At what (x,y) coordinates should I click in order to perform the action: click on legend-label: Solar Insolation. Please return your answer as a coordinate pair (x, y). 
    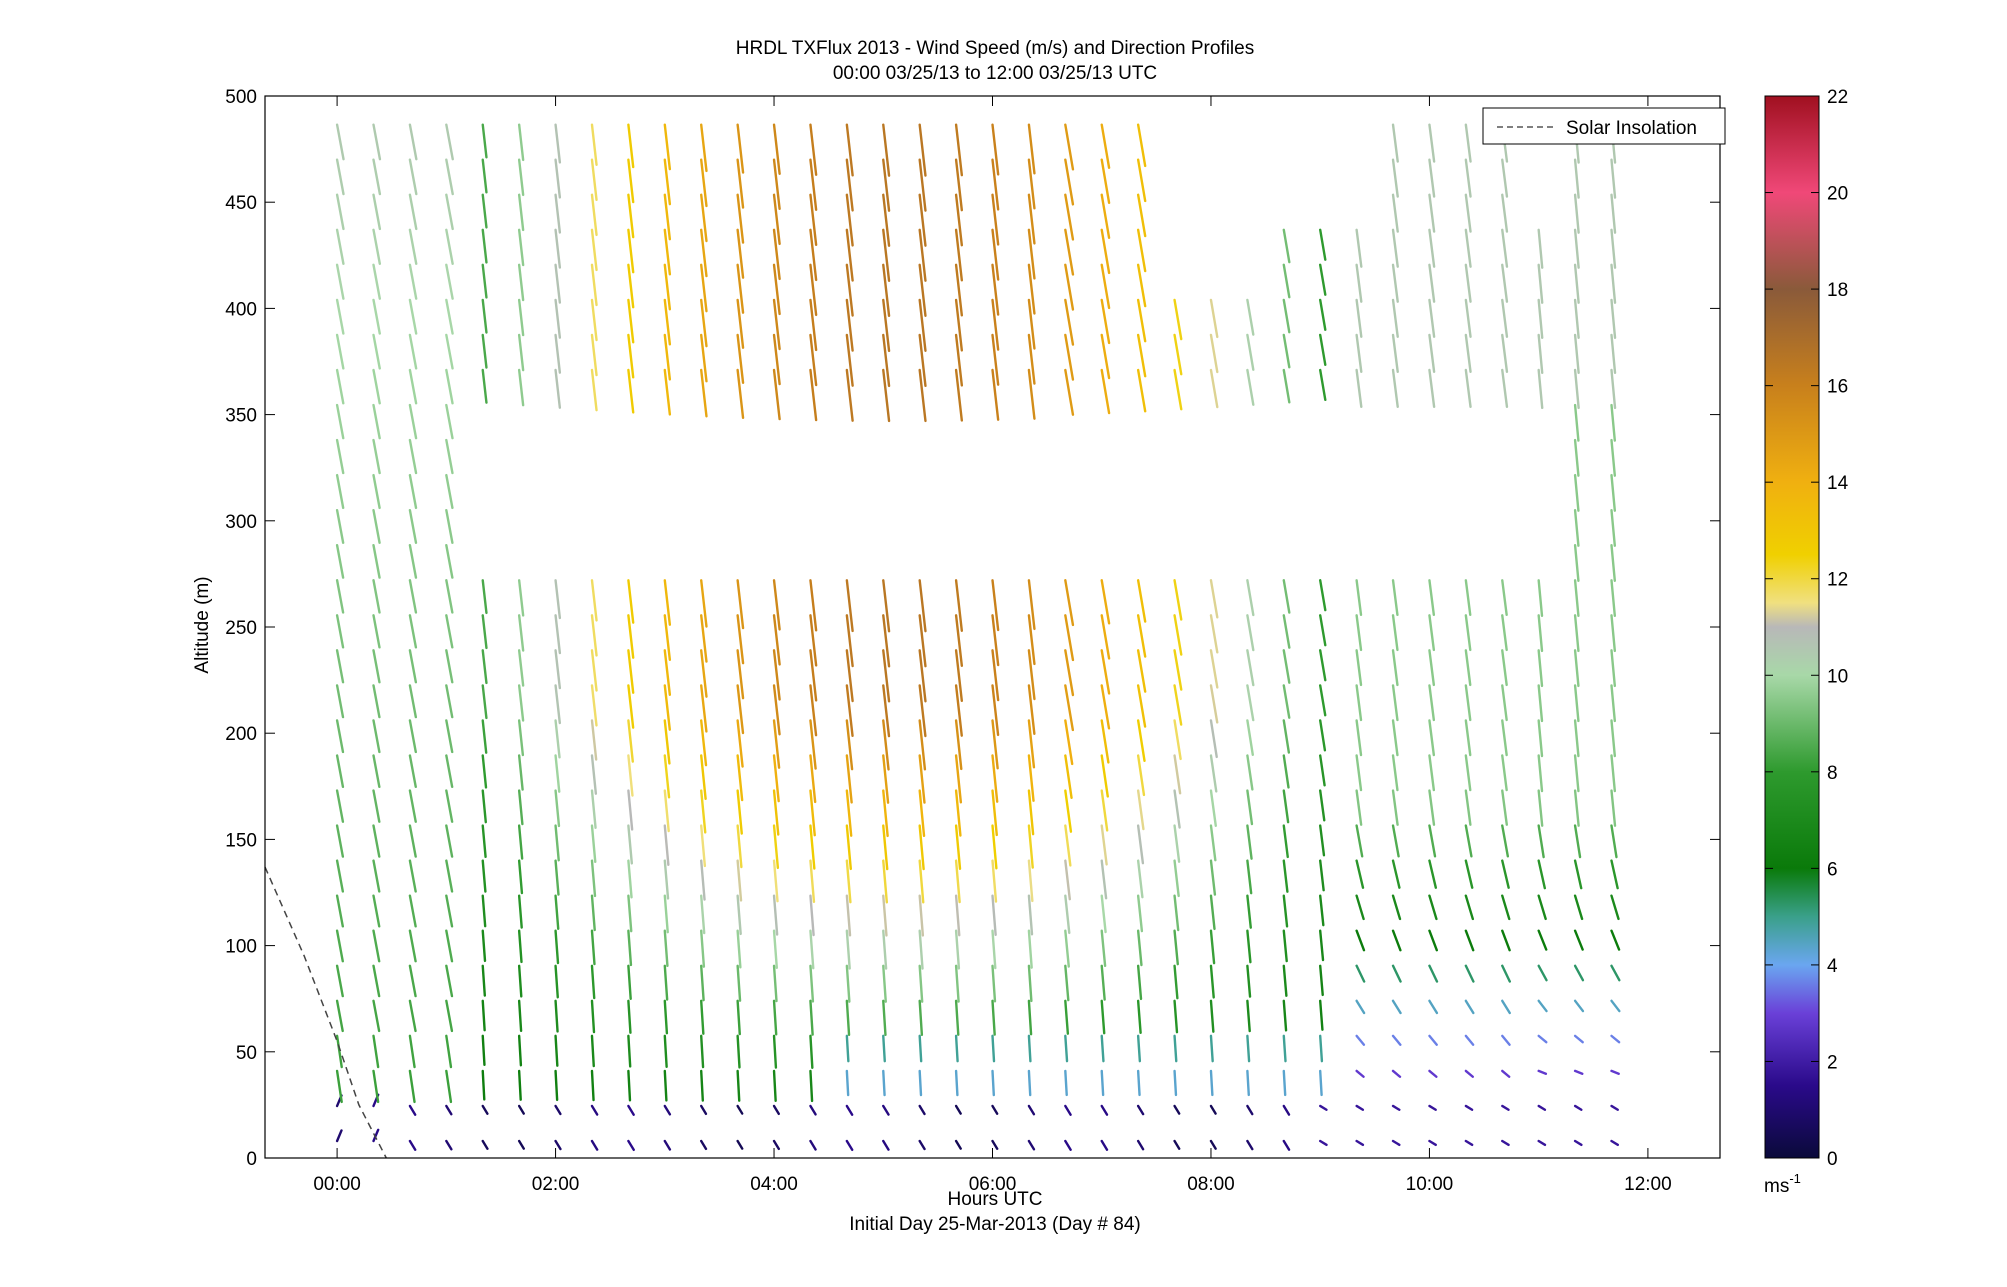
    Looking at the image, I should click on (1631, 128).